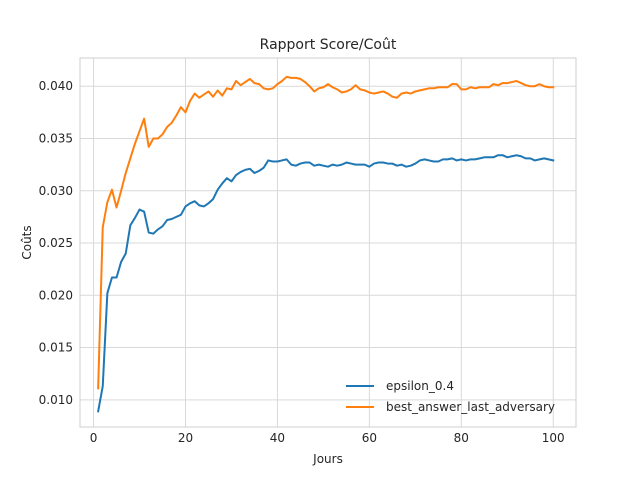 Image resolution: width=640 pixels, height=480 pixels. I want to click on y-tick-label: 0.040, so click(56, 86).